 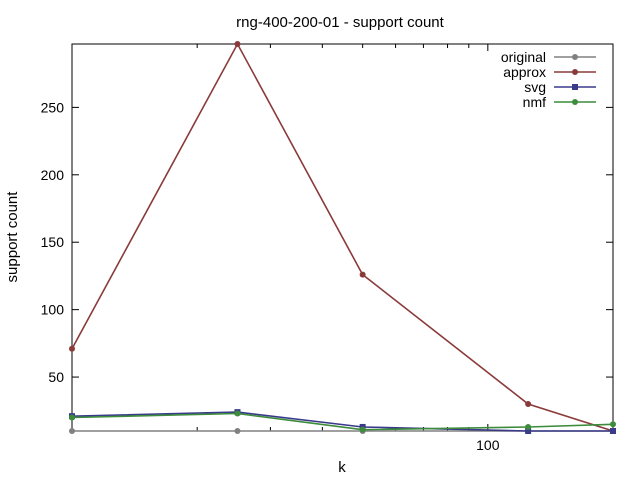 I want to click on y-tick-label: 200, so click(x=53, y=175).